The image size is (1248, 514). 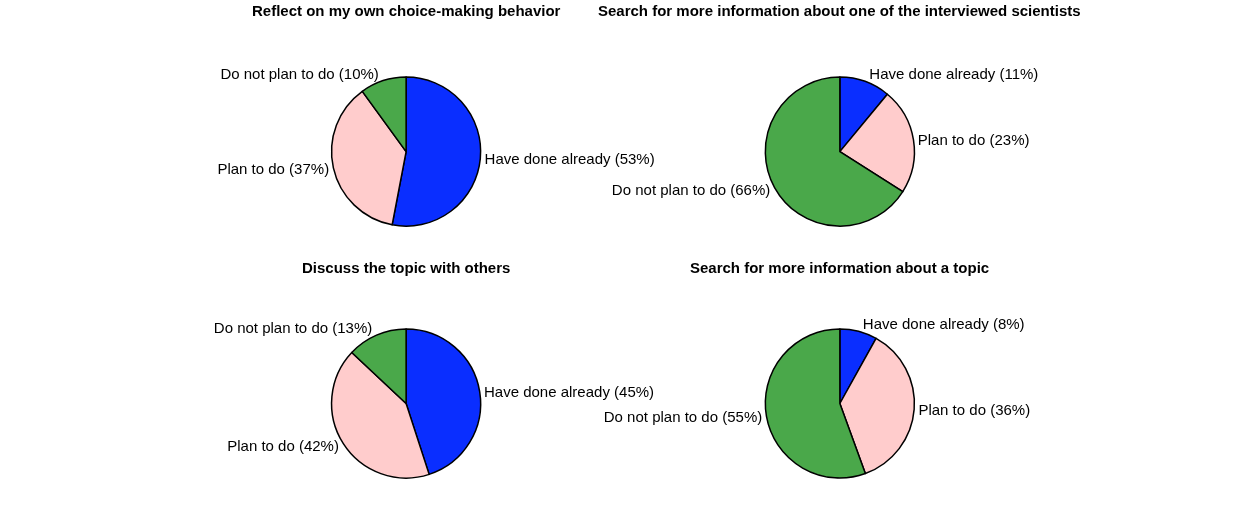 I want to click on slice-label: Plan to do (23%), so click(x=973, y=140).